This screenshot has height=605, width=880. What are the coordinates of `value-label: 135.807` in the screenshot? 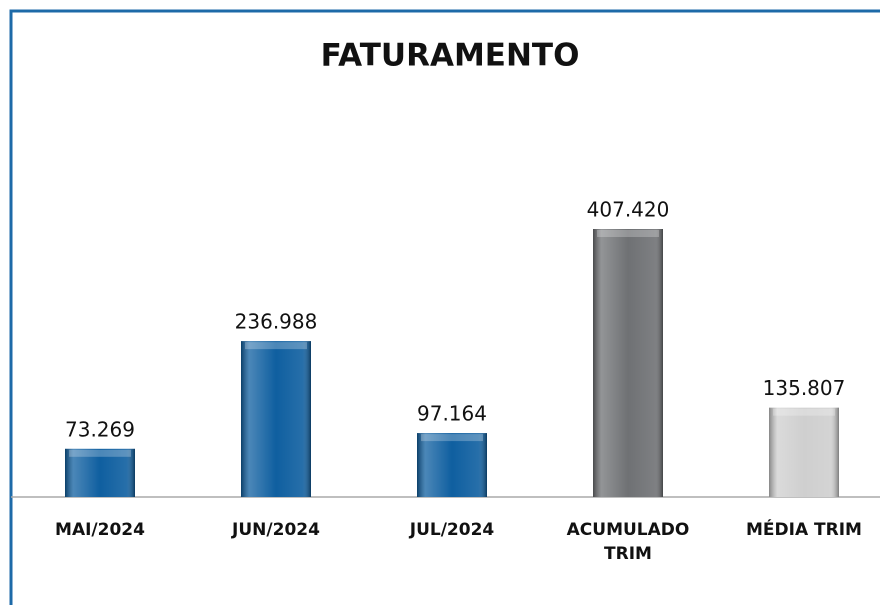 It's located at (804, 388).